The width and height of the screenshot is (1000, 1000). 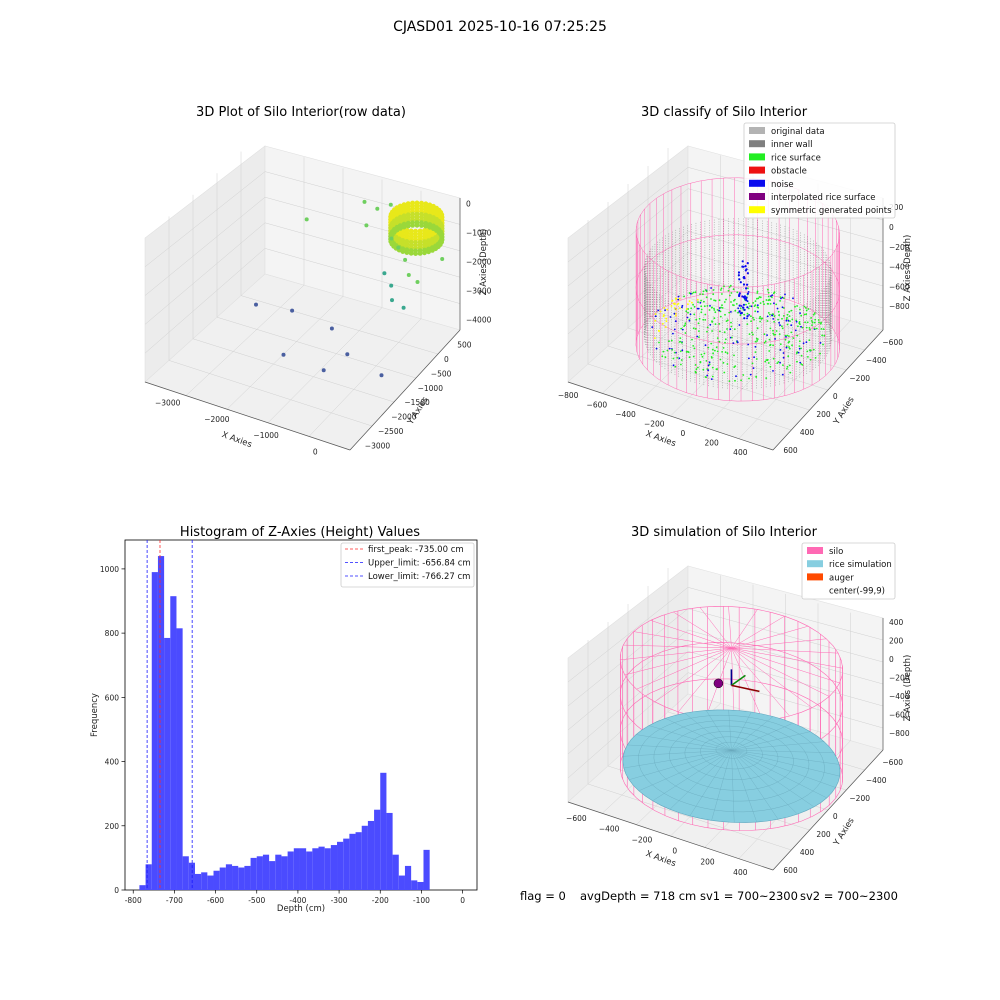 What do you see at coordinates (836, 552) in the screenshot?
I see `legend-label: silo` at bounding box center [836, 552].